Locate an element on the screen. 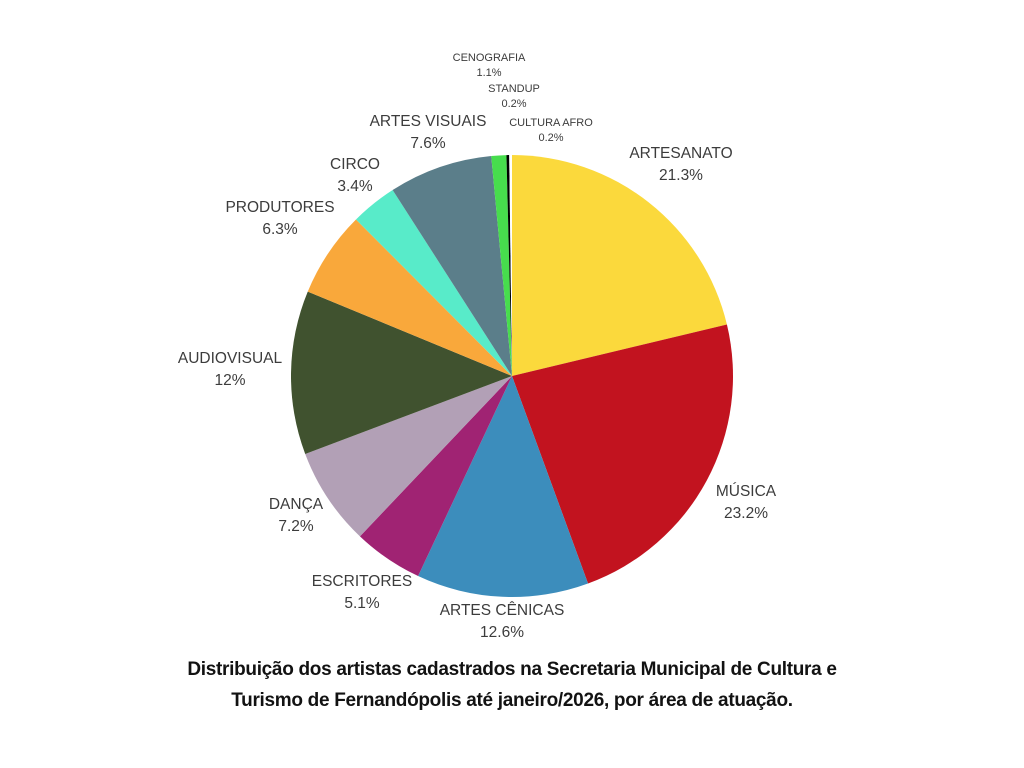 The image size is (1024, 768). slice-name: DANÇA is located at coordinates (296, 504).